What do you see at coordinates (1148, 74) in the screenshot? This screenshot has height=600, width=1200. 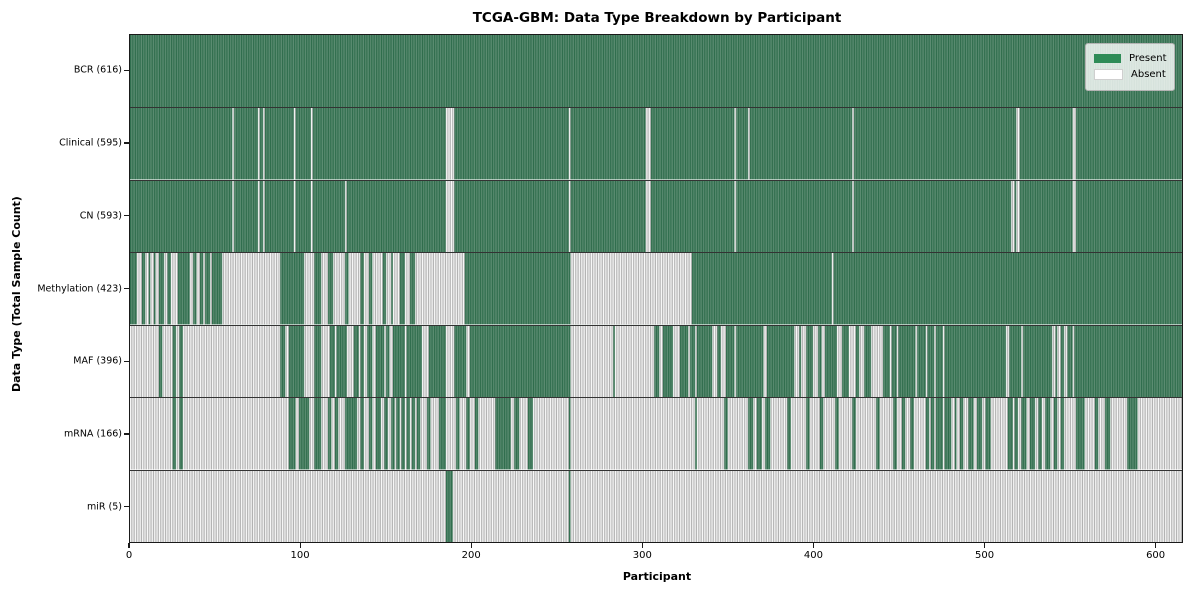 I see `legend-absent-label: Absent` at bounding box center [1148, 74].